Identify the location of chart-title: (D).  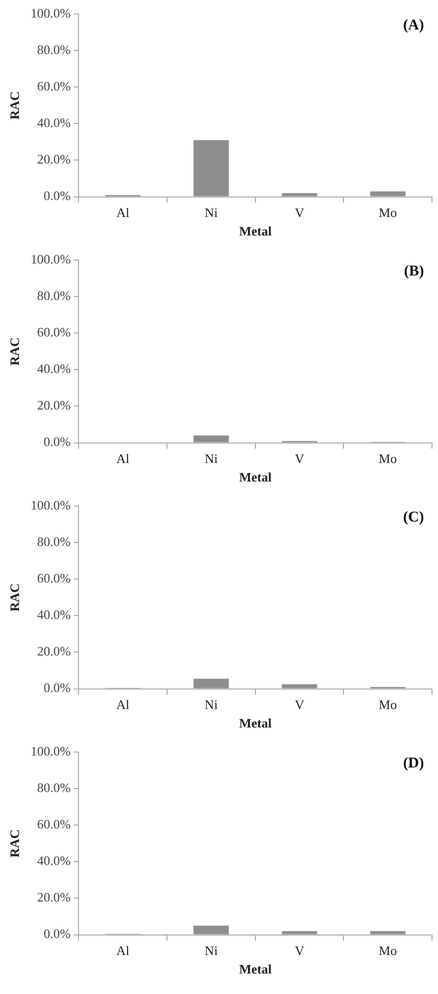
(413, 763).